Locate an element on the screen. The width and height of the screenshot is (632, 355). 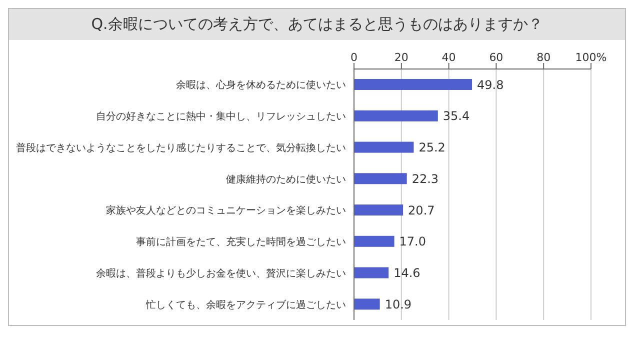
data-label: 14.6 is located at coordinates (407, 273).